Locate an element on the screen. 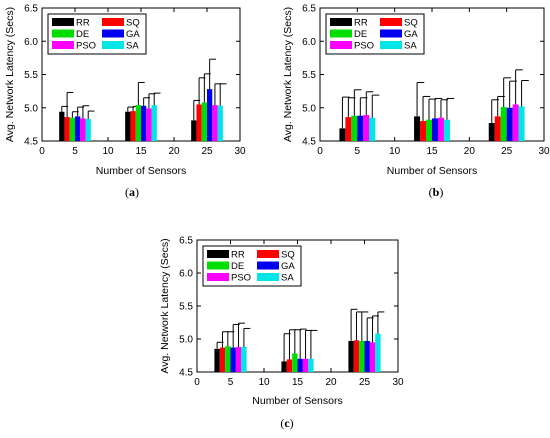  caption-b: (b) is located at coordinates (436, 192).